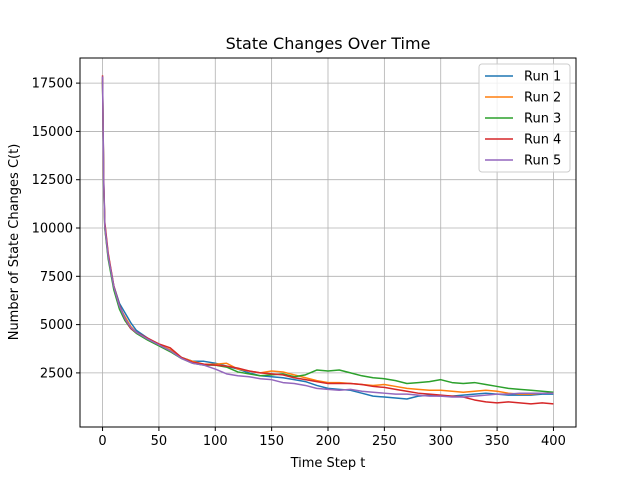 Image resolution: width=640 pixels, height=484 pixels. Describe the element at coordinates (440, 441) in the screenshot. I see `x-tick-label: 300` at that location.